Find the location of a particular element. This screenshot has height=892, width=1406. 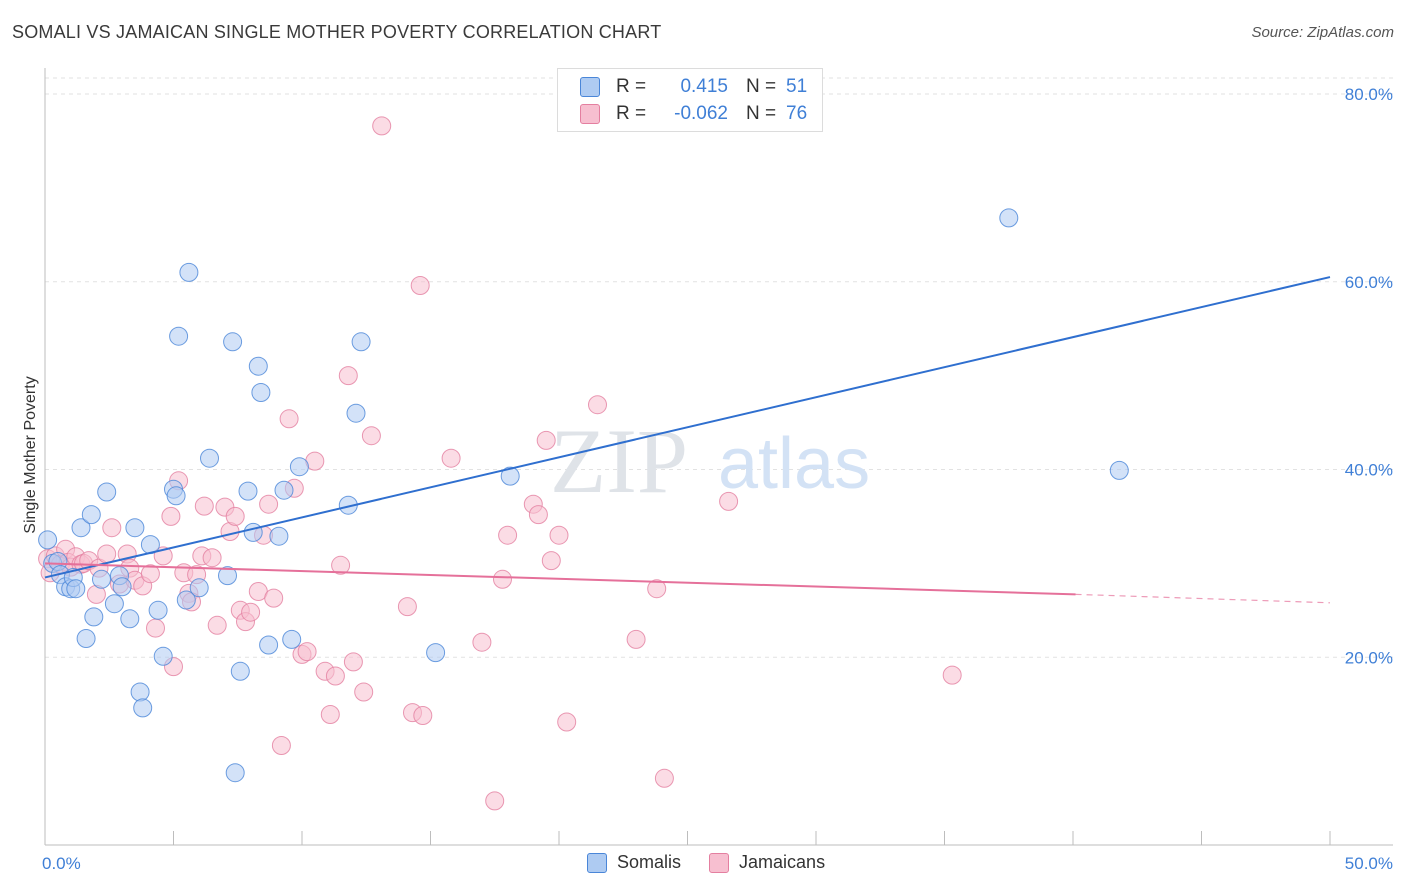

somalis-label: Somalis is located at coordinates (649, 862).